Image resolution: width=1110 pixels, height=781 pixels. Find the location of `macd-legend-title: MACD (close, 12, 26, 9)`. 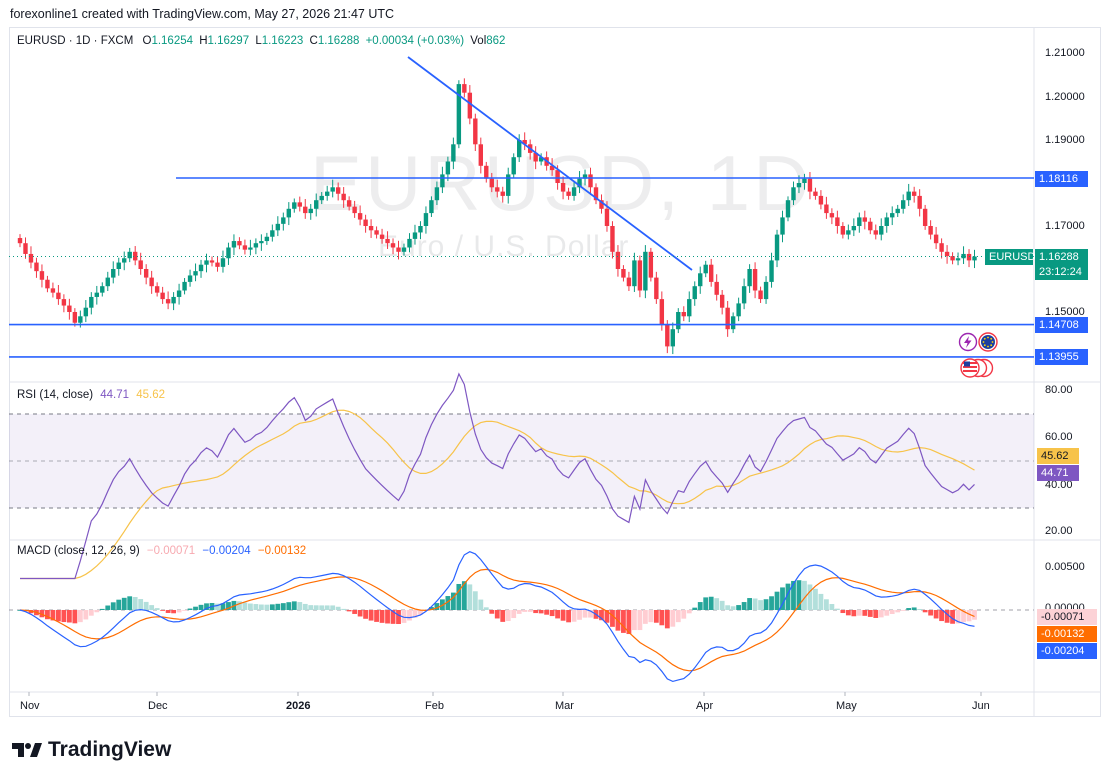

macd-legend-title: MACD (close, 12, 26, 9) is located at coordinates (78, 551).